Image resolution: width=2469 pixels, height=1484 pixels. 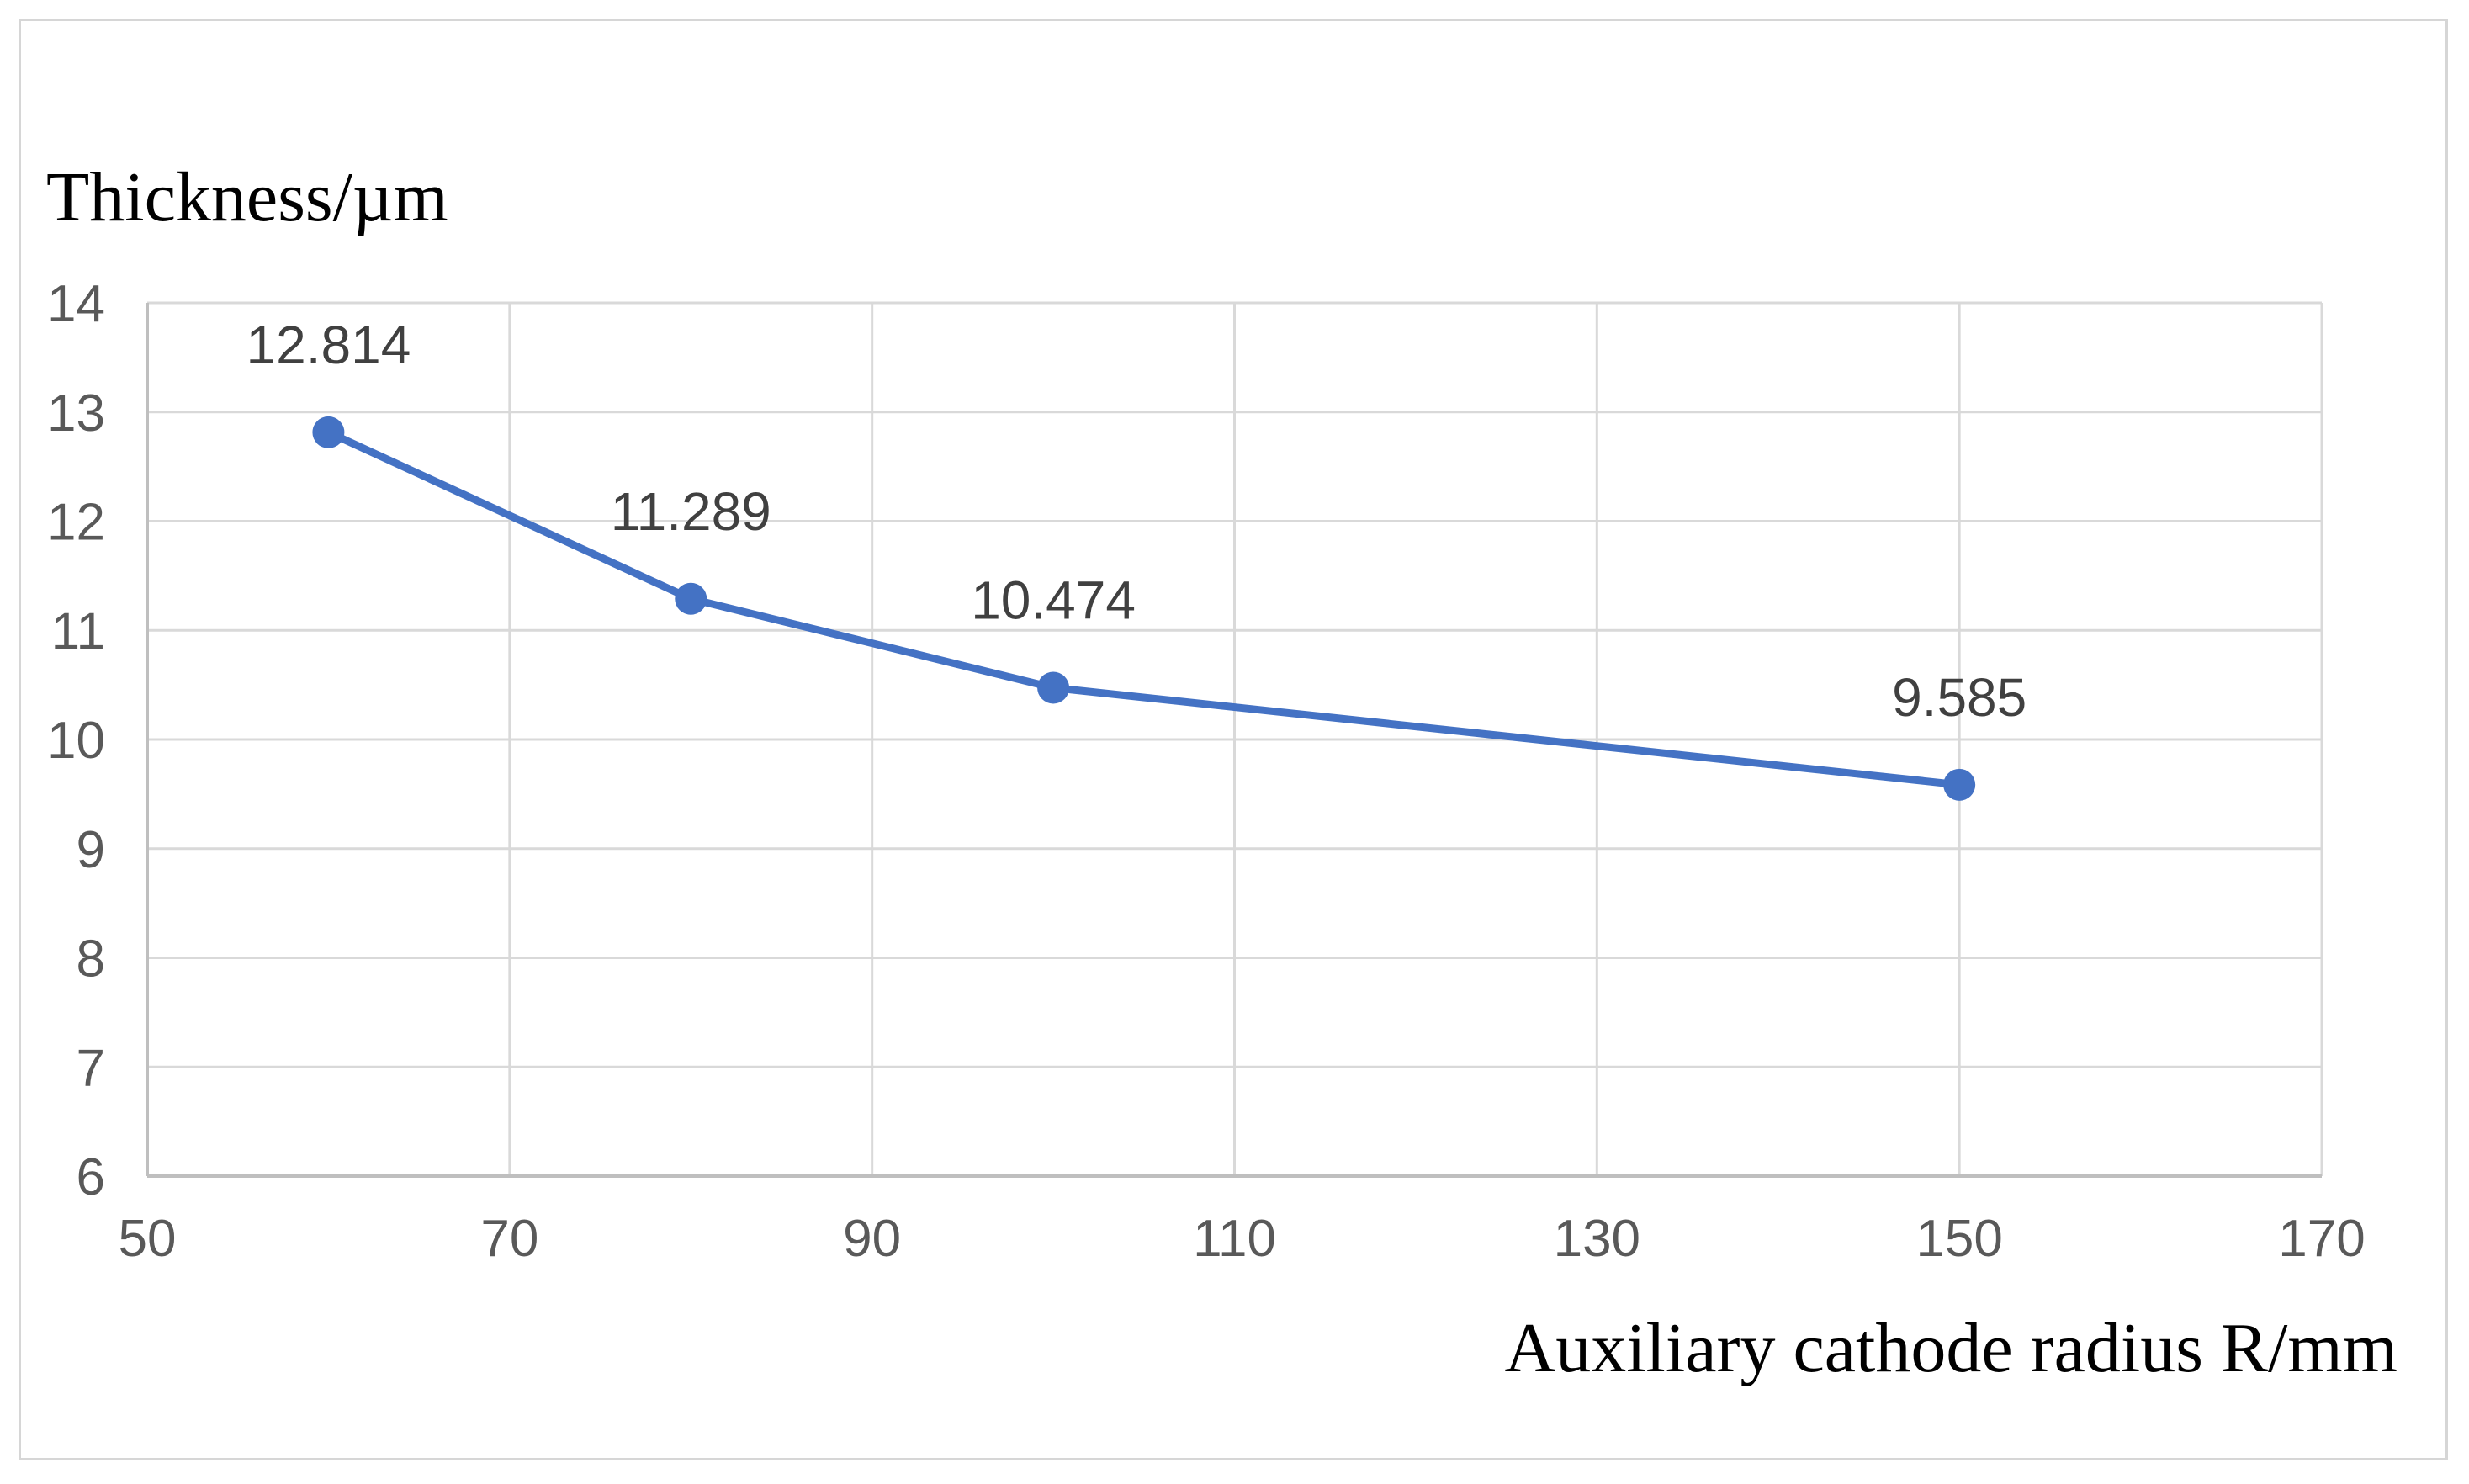 I want to click on x-tick-label: 170, so click(x=2321, y=1239).